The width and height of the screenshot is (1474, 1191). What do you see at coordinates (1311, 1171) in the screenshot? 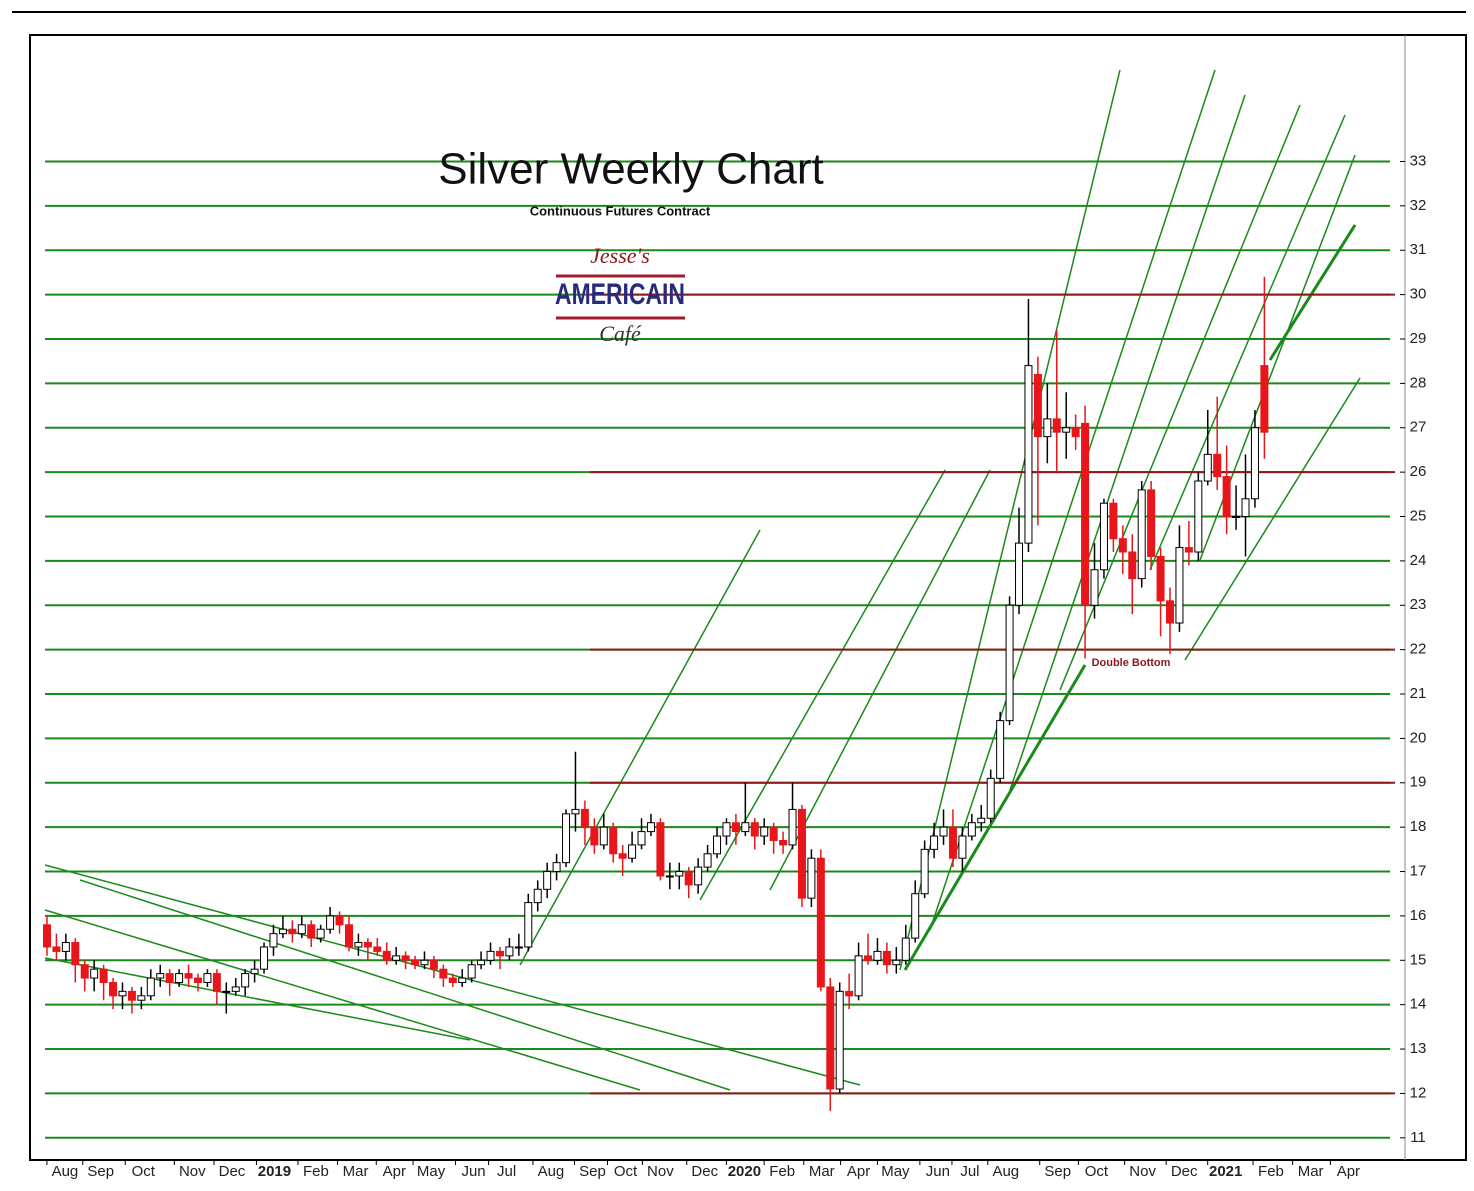
I see `x-tick-label: Mar` at bounding box center [1311, 1171].